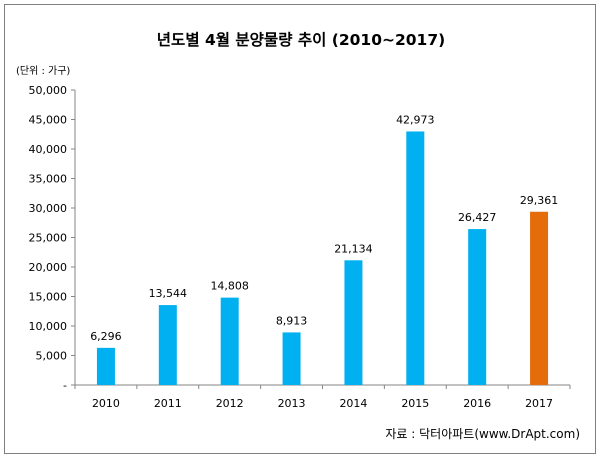  I want to click on data-label-2010: 6,296, so click(106, 336).